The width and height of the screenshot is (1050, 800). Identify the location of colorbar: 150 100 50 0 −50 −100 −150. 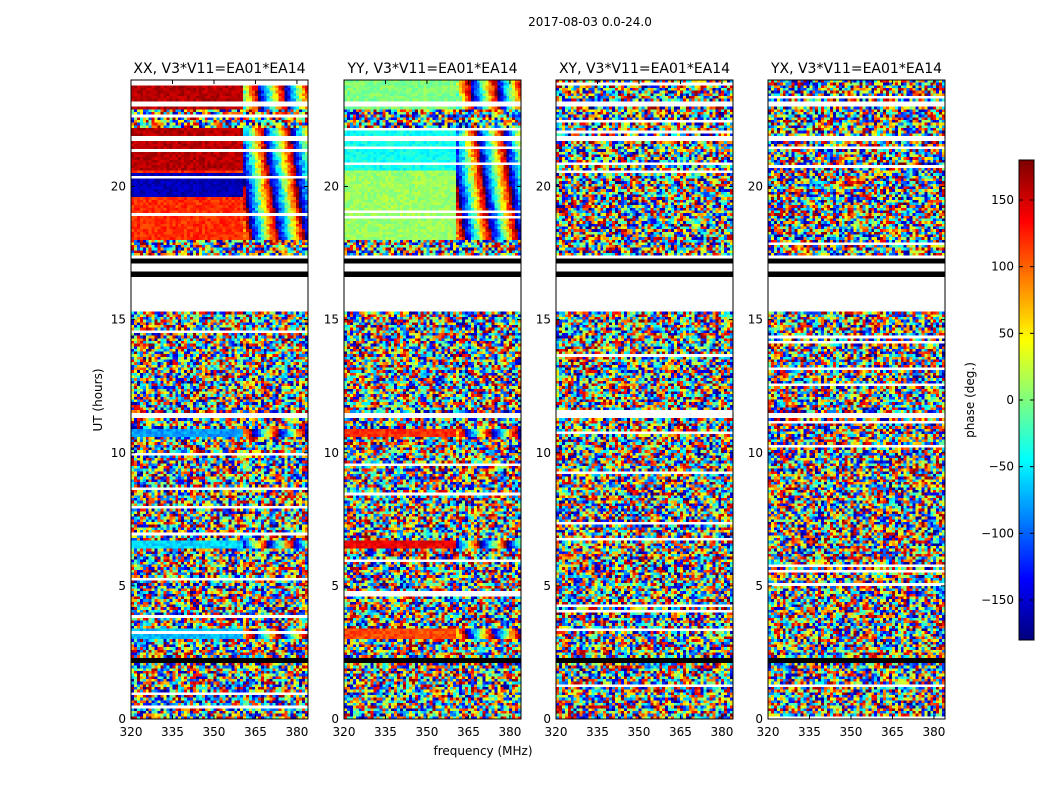
(1008, 400).